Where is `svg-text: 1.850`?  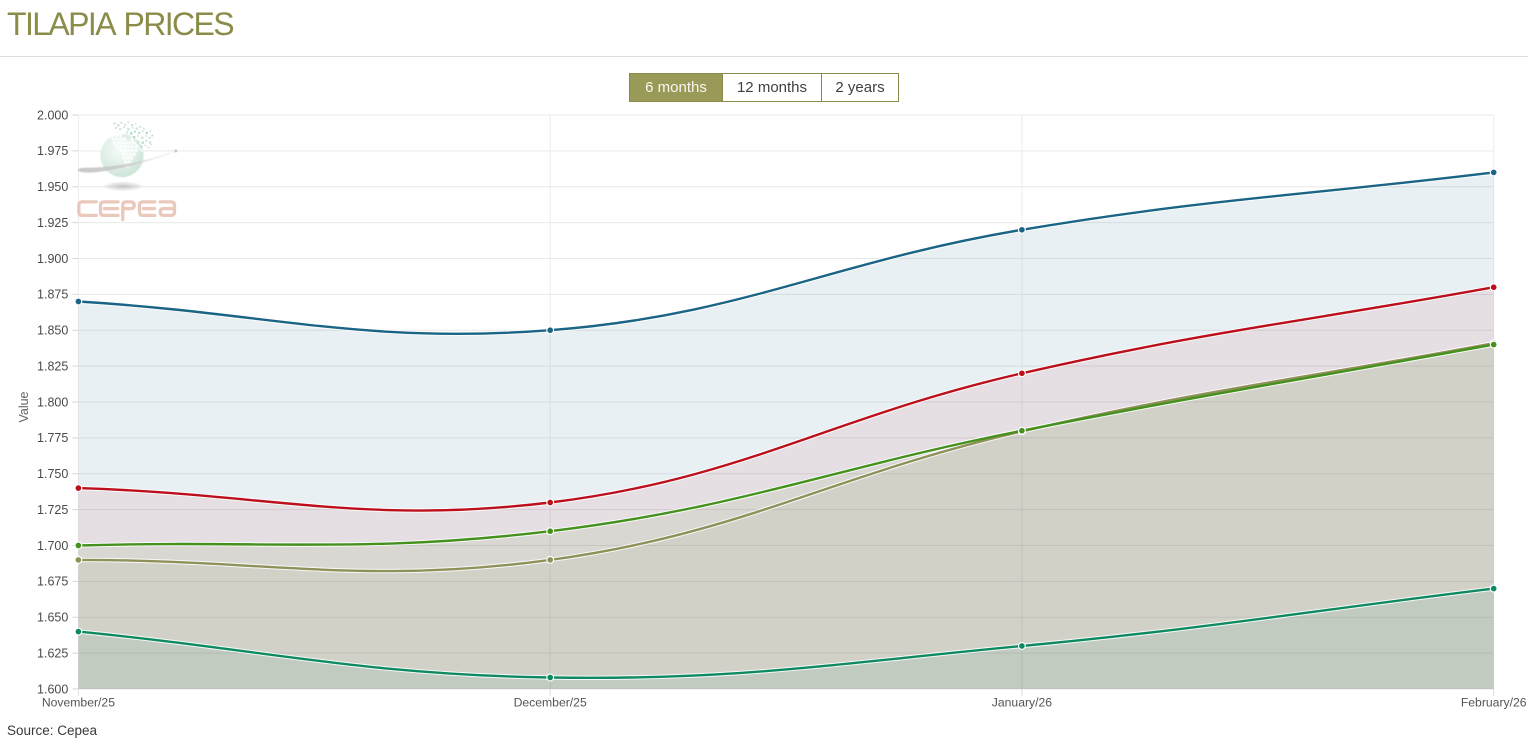 svg-text: 1.850 is located at coordinates (52, 331).